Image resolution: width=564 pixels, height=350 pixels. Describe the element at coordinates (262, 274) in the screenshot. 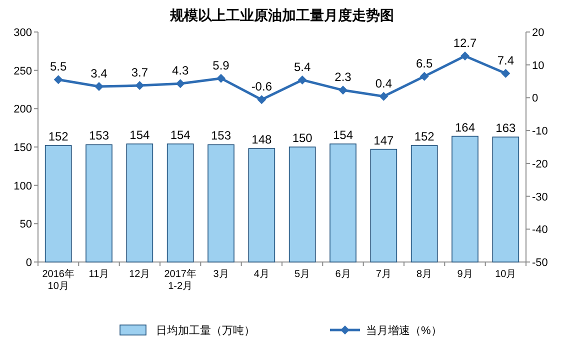

I see `x-tick-label: 4月` at that location.